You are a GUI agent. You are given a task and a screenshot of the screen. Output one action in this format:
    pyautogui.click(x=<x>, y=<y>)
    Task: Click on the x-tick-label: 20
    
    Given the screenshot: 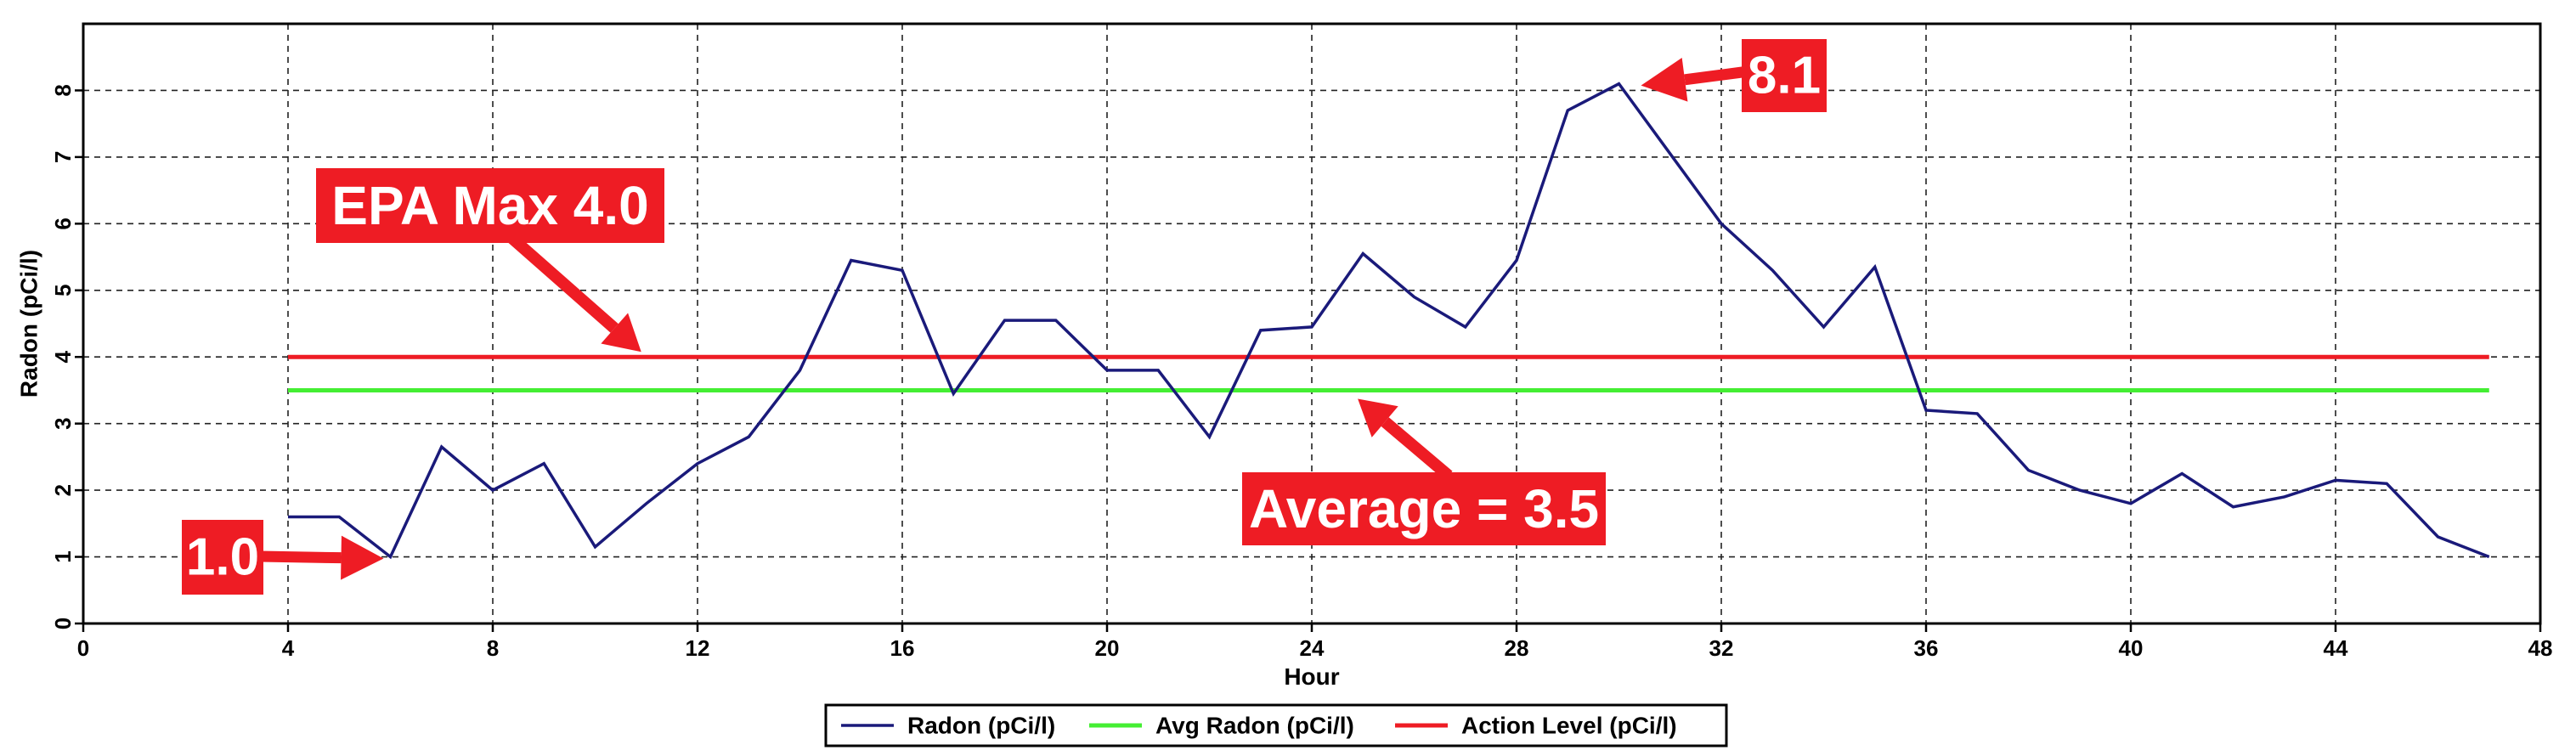 What is the action you would take?
    pyautogui.click(x=1107, y=648)
    